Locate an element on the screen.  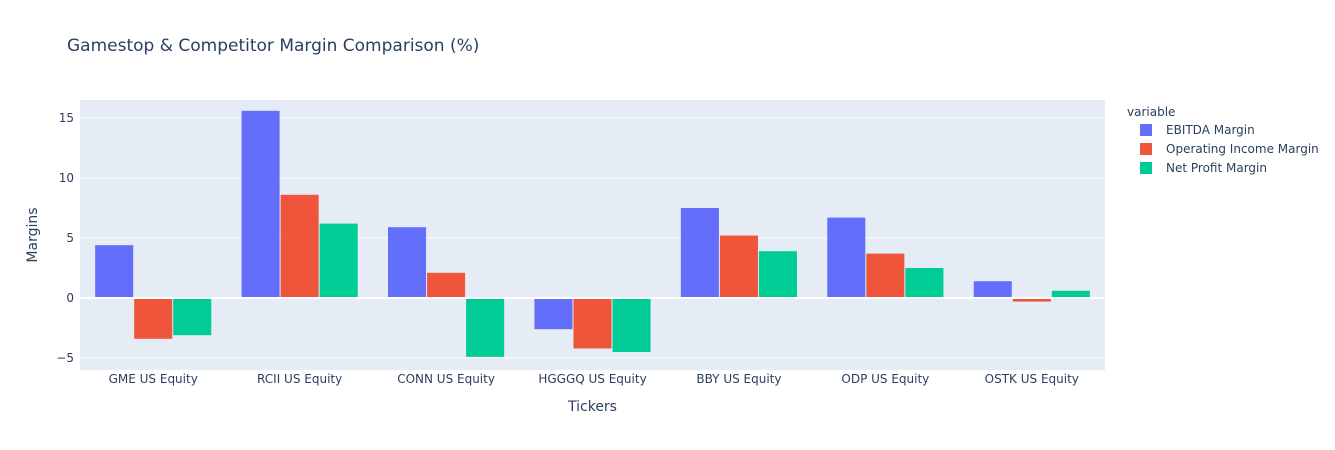
y-tick-labels: −5 0 5 10 15 is located at coordinates (65, 238).